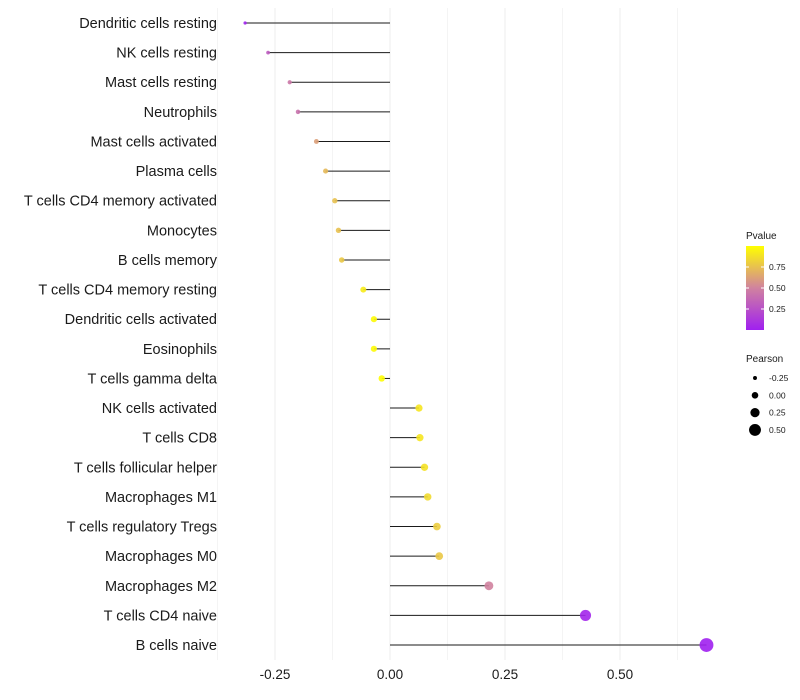 Image resolution: width=800 pixels, height=700 pixels. Describe the element at coordinates (275, 674) in the screenshot. I see `x-tick-label: -0.25` at that location.